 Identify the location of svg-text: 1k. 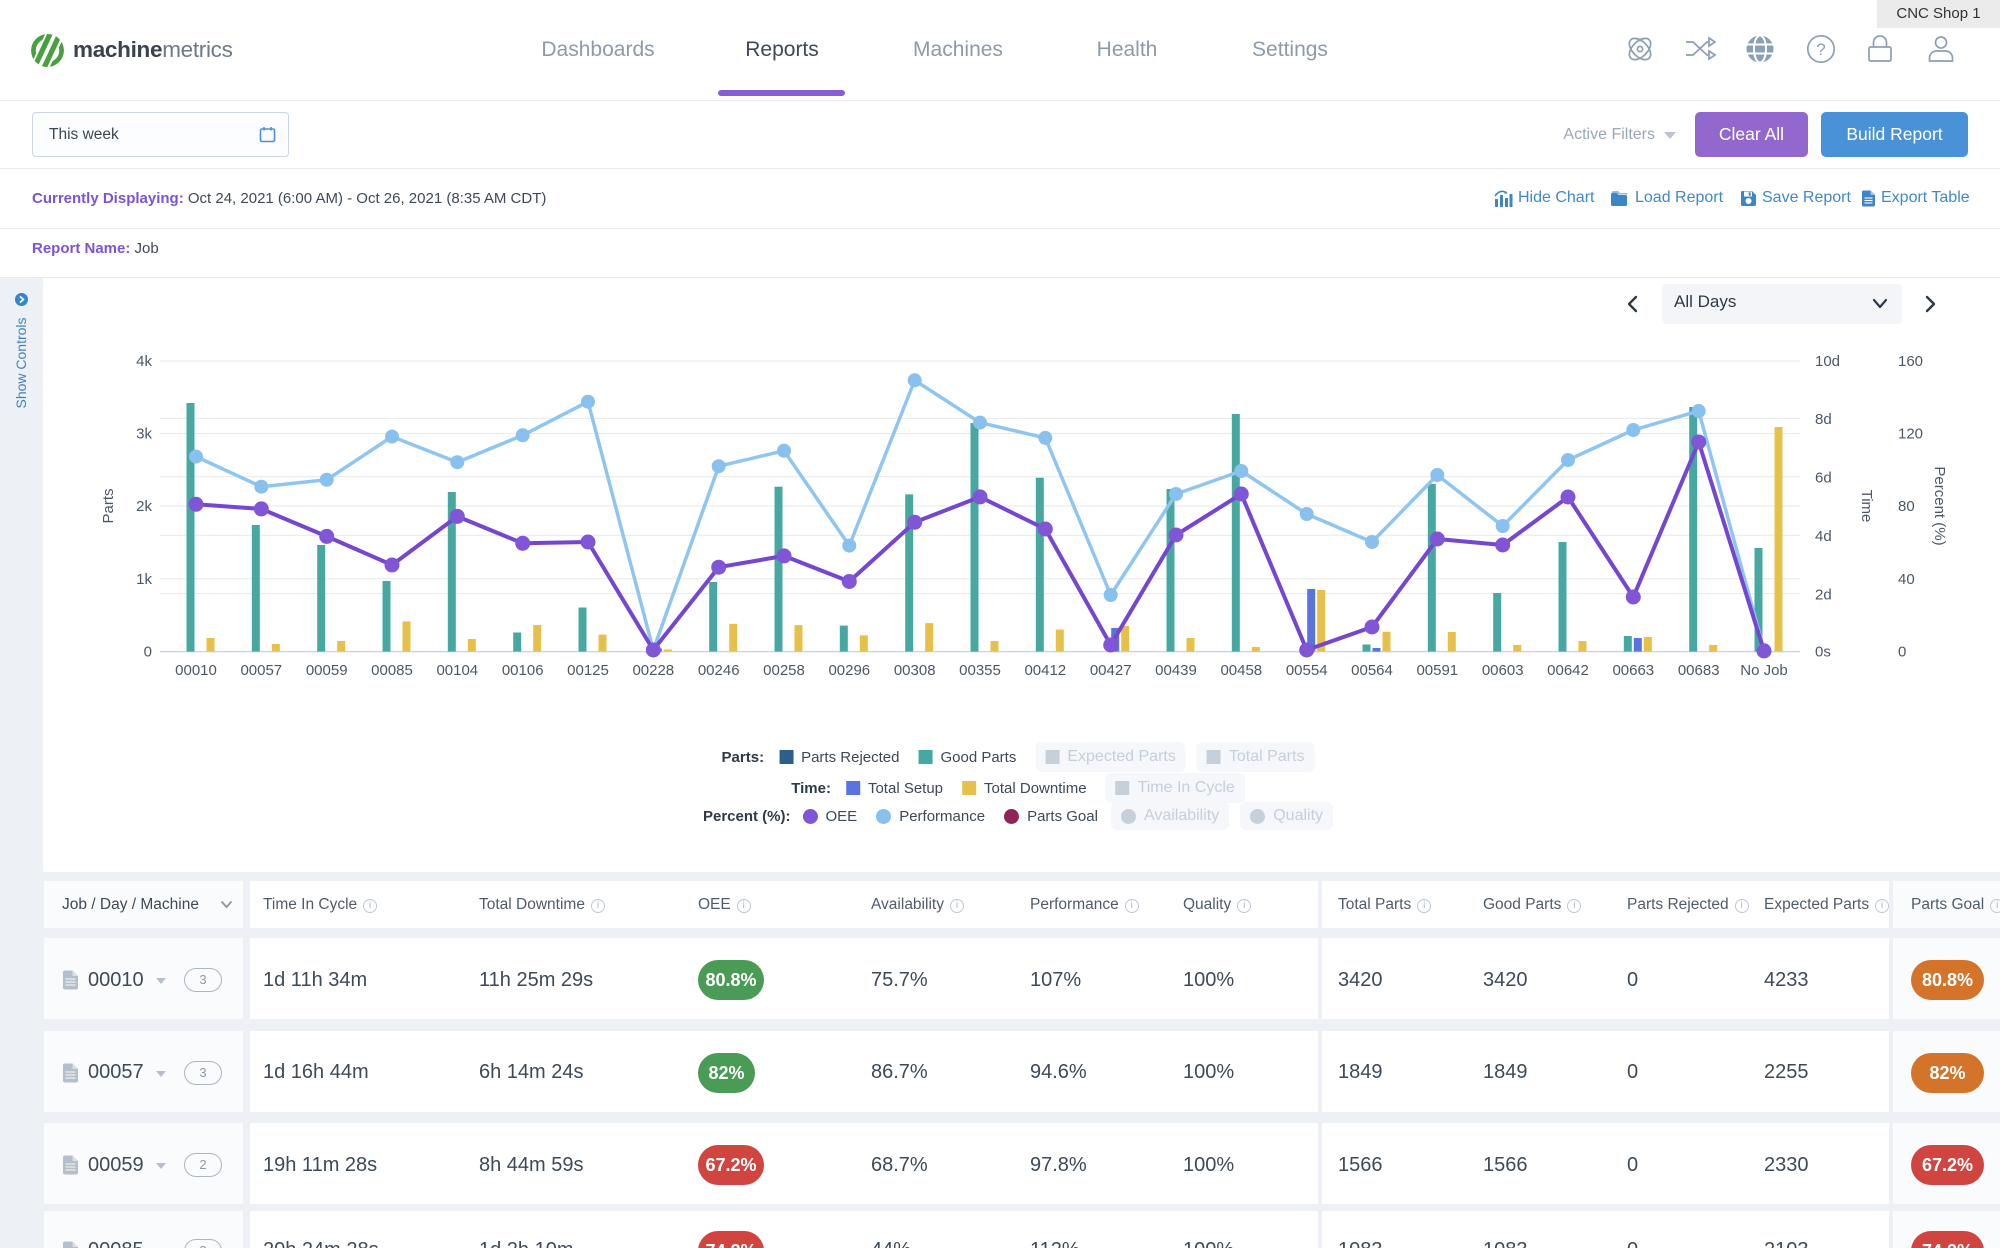
(144, 579).